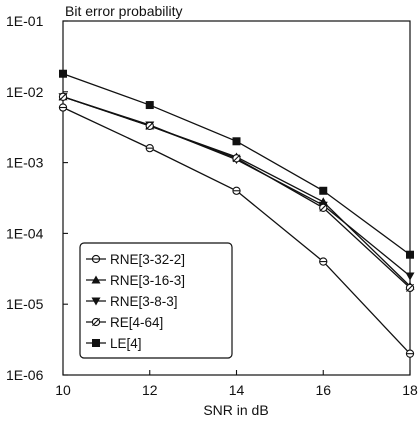 This screenshot has height=421, width=418. I want to click on legend-label: RE[4-64], so click(136, 322).